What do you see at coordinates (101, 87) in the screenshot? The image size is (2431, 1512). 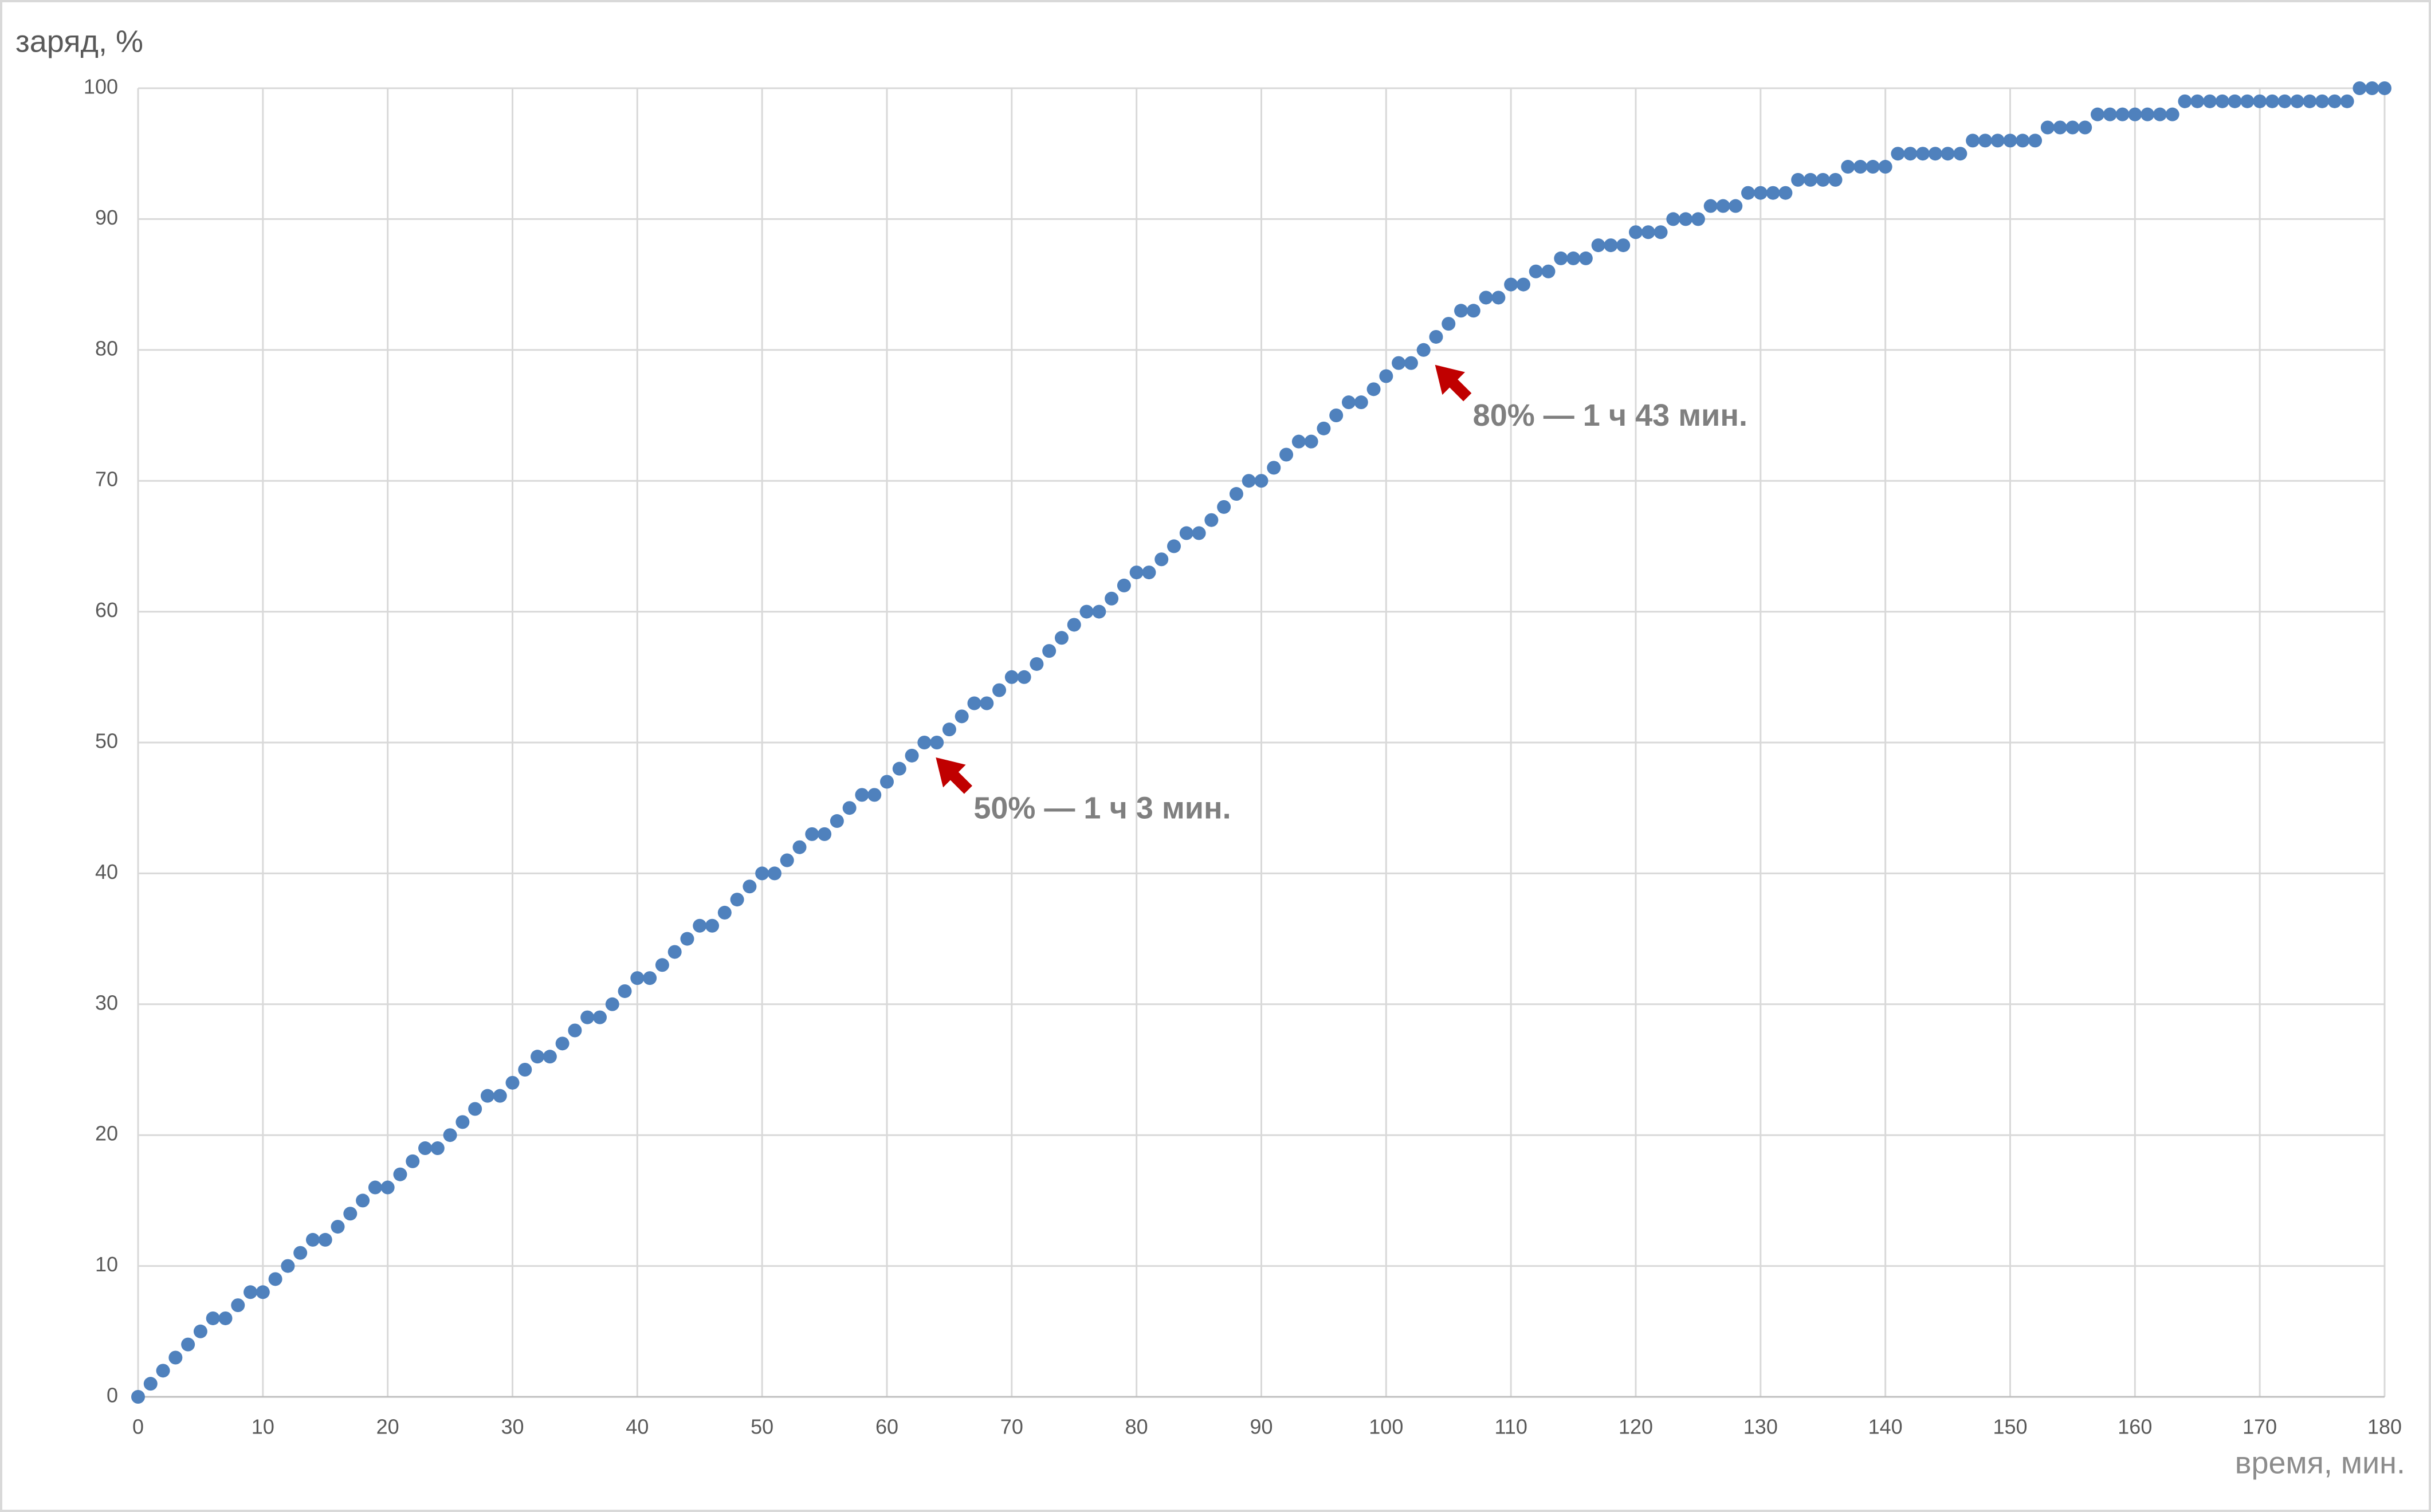 I see `y-tick-label: 100` at bounding box center [101, 87].